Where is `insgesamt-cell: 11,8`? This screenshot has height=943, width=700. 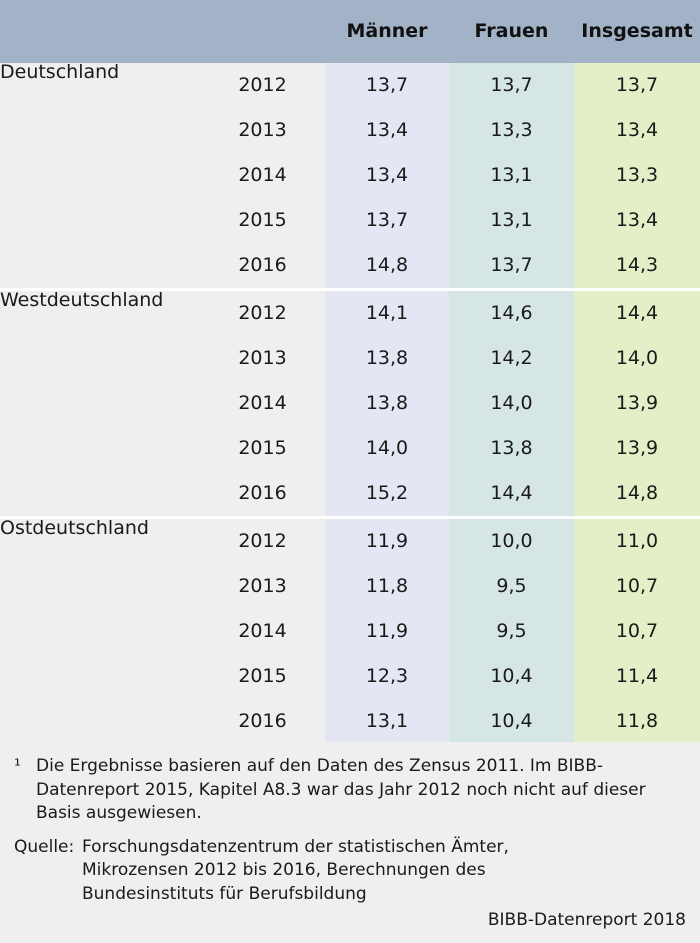 insgesamt-cell: 11,8 is located at coordinates (637, 721).